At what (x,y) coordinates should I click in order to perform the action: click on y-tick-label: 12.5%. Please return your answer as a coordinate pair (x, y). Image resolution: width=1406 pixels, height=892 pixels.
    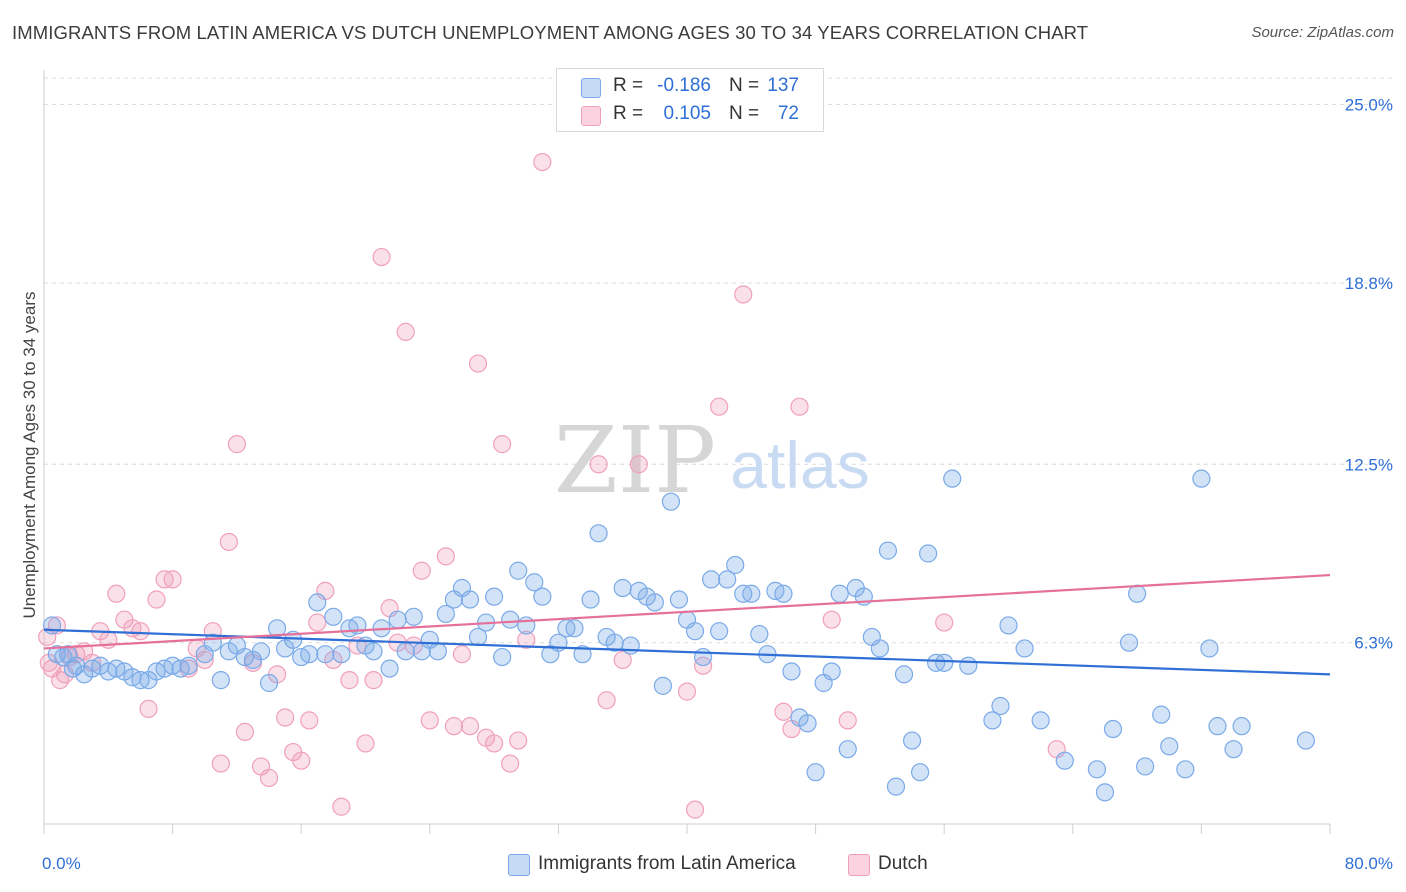
    Looking at the image, I should click on (1369, 464).